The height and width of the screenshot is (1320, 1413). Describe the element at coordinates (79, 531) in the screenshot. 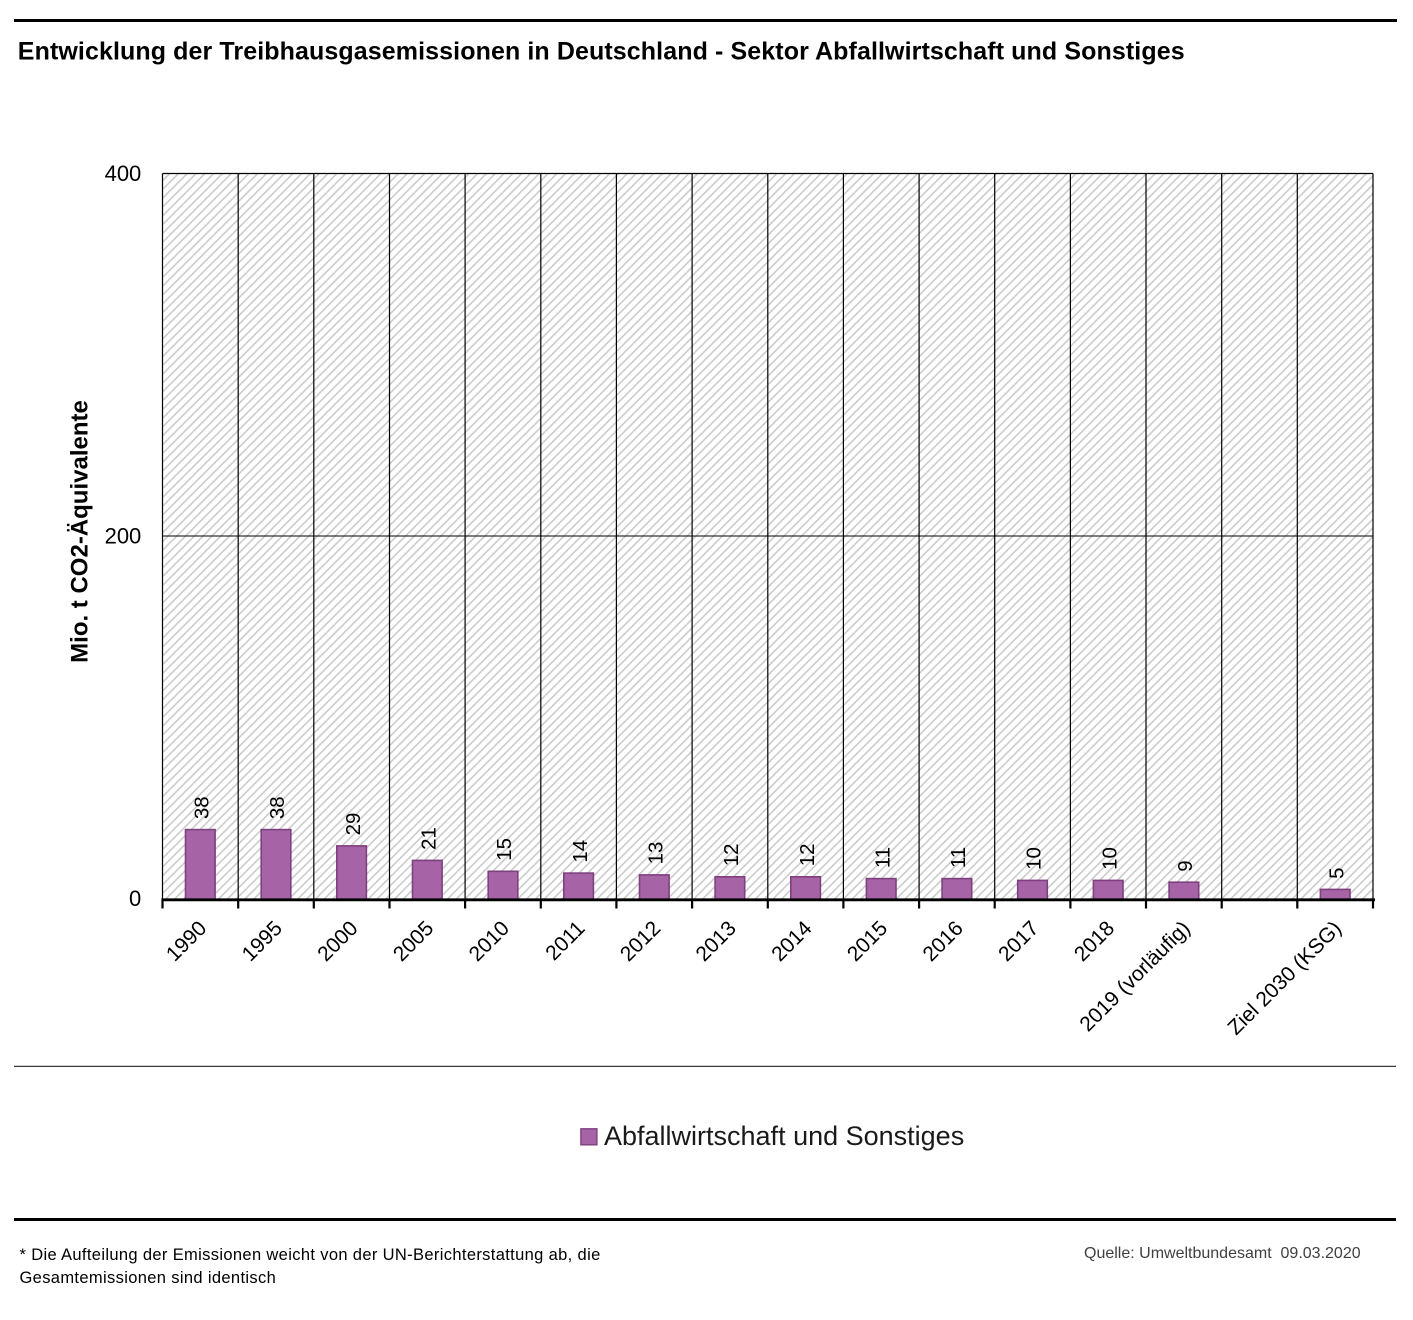

I see `svg-text: Mio. t CO2-Äquivalente` at that location.